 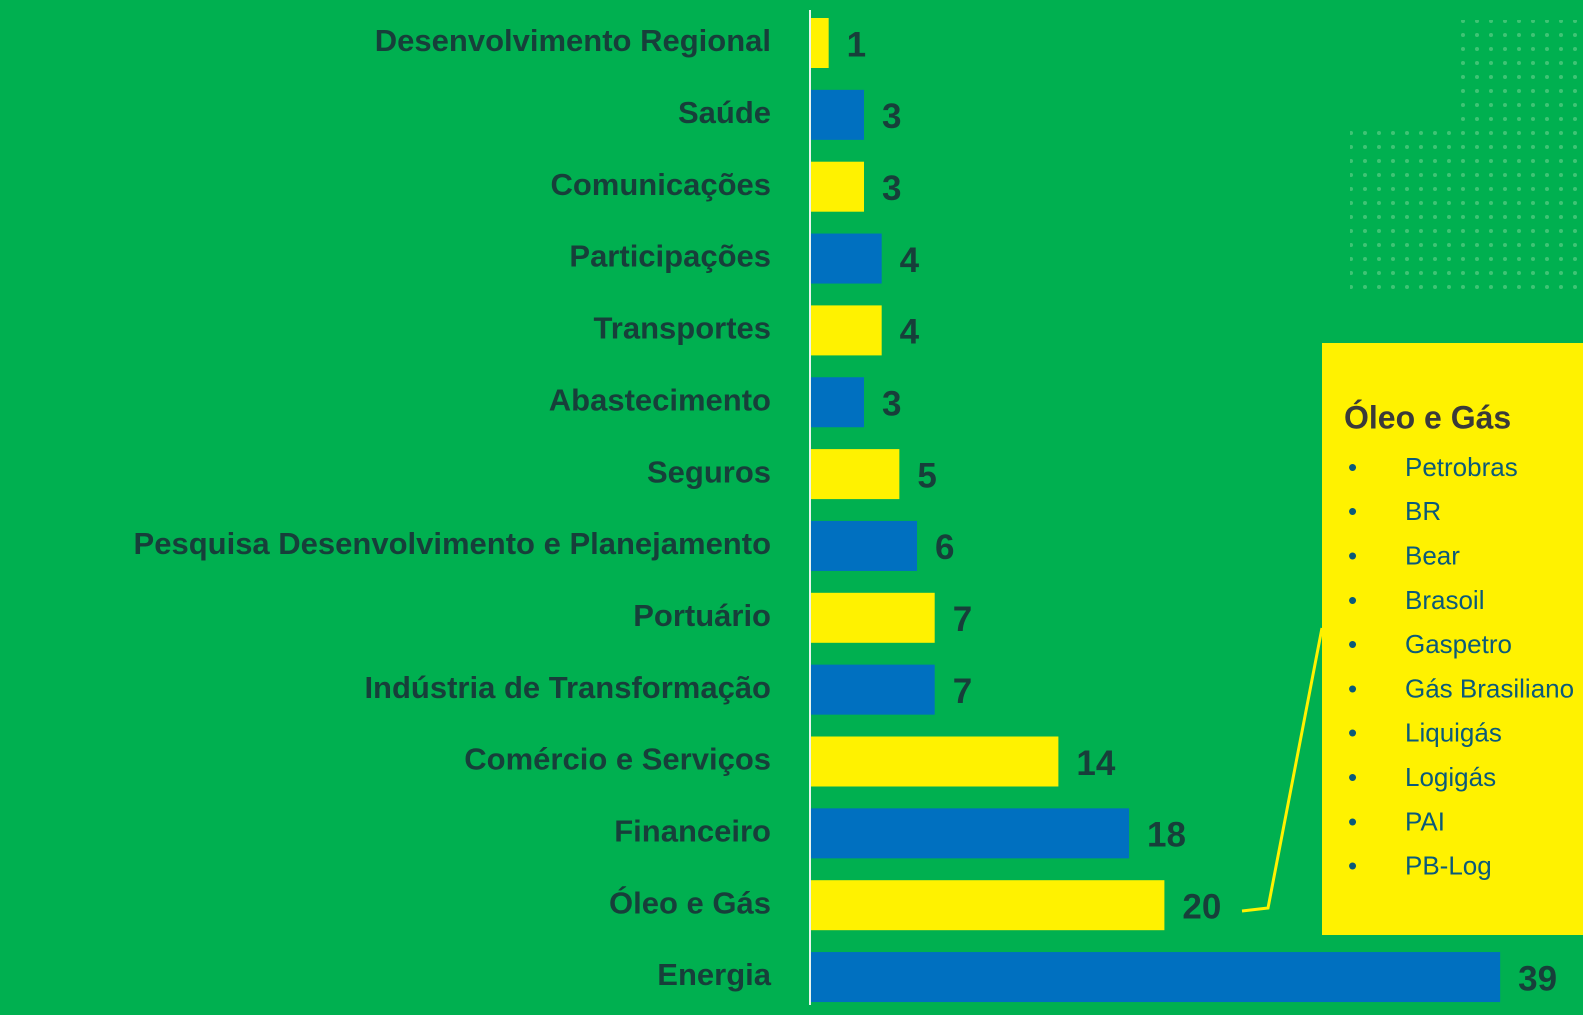 What do you see at coordinates (1425, 821) in the screenshot?
I see `annotation-item: PAI` at bounding box center [1425, 821].